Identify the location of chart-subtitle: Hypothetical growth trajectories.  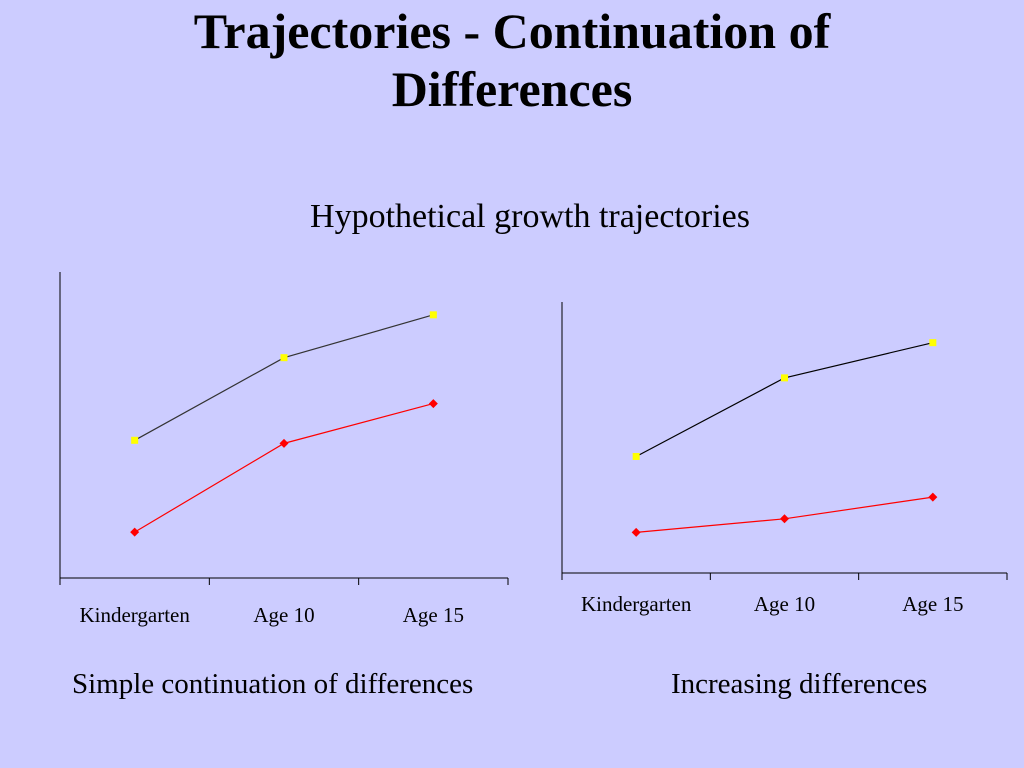
(530, 216).